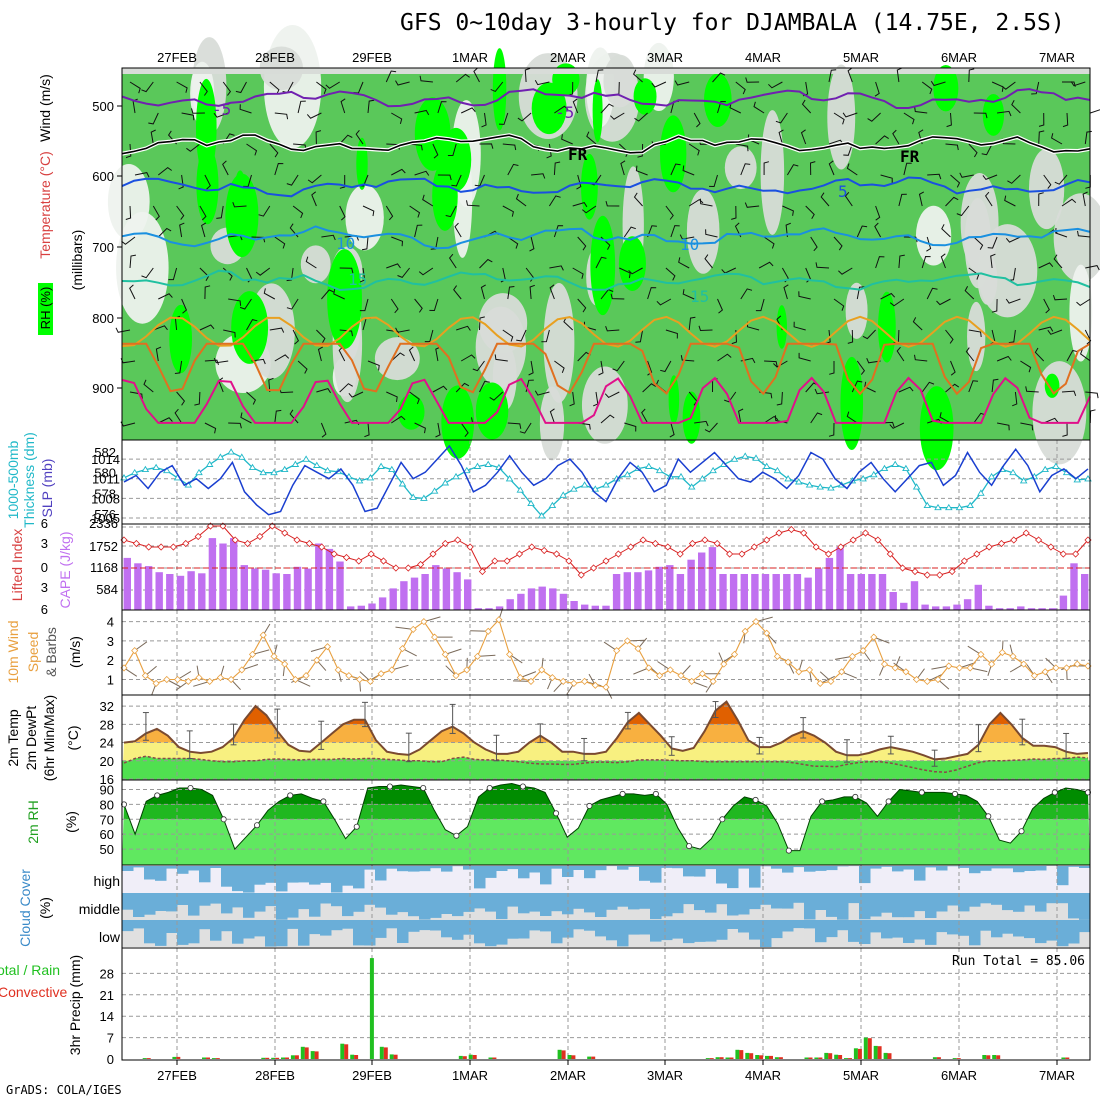 This screenshot has height=1100, width=1100. I want to click on panel-thickness-slp, so click(606, 482).